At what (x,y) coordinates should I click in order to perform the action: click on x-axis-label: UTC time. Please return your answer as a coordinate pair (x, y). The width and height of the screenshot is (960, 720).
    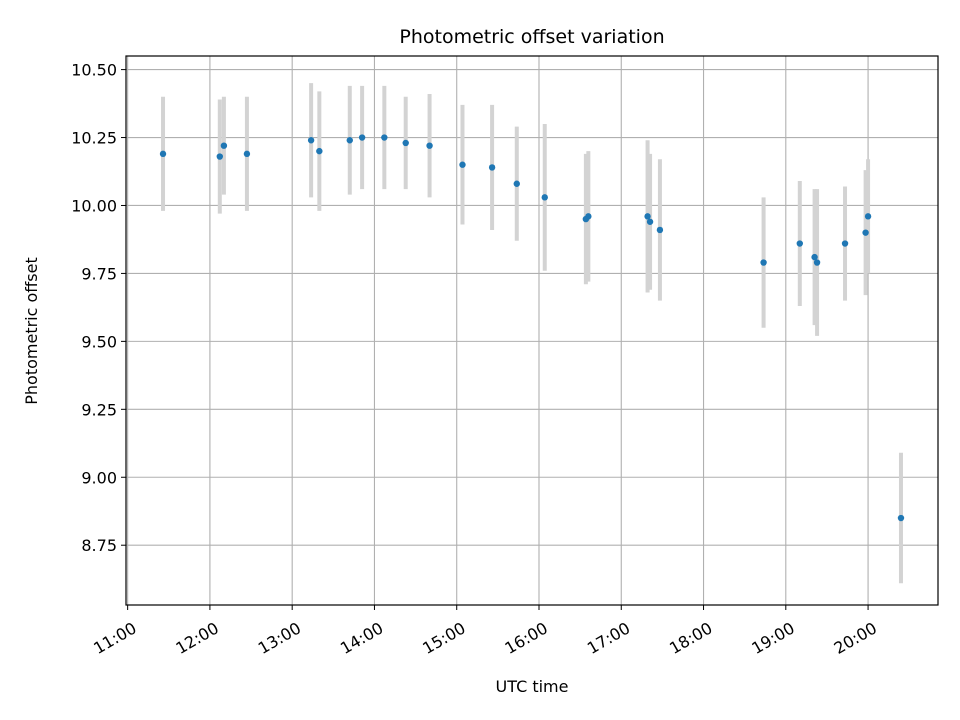
    Looking at the image, I should click on (532, 686).